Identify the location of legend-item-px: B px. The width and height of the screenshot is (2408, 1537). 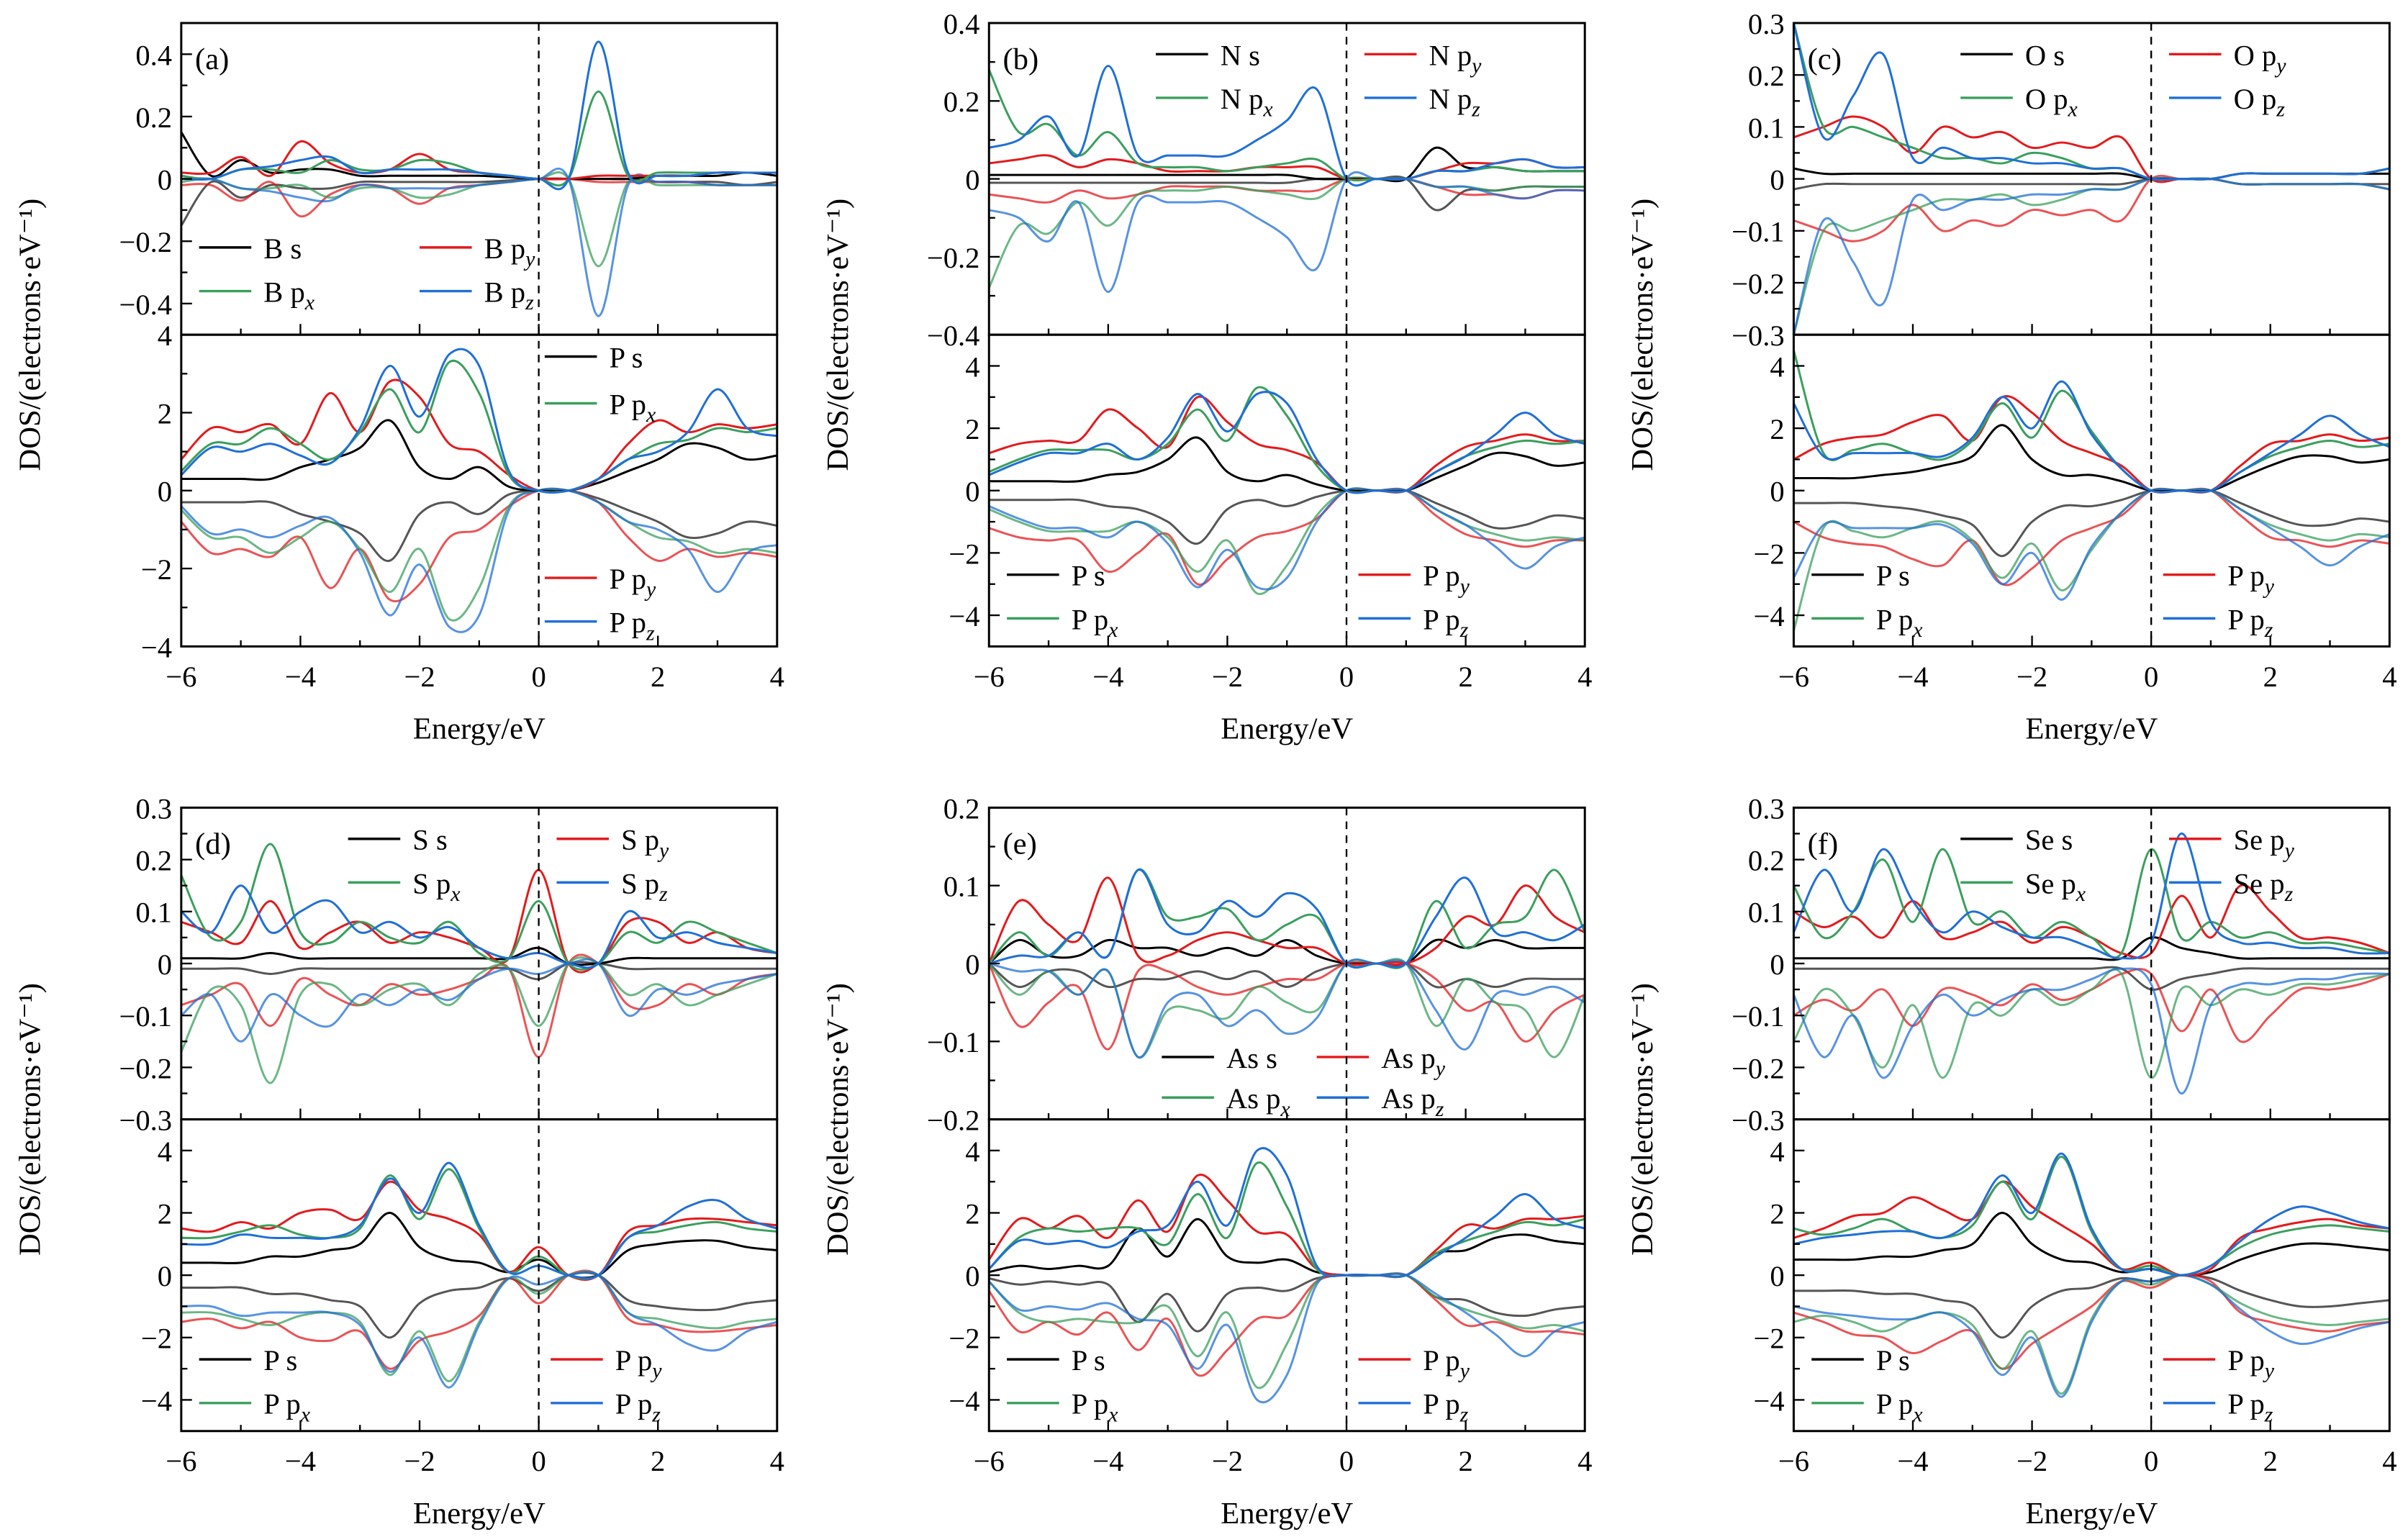
(257, 295).